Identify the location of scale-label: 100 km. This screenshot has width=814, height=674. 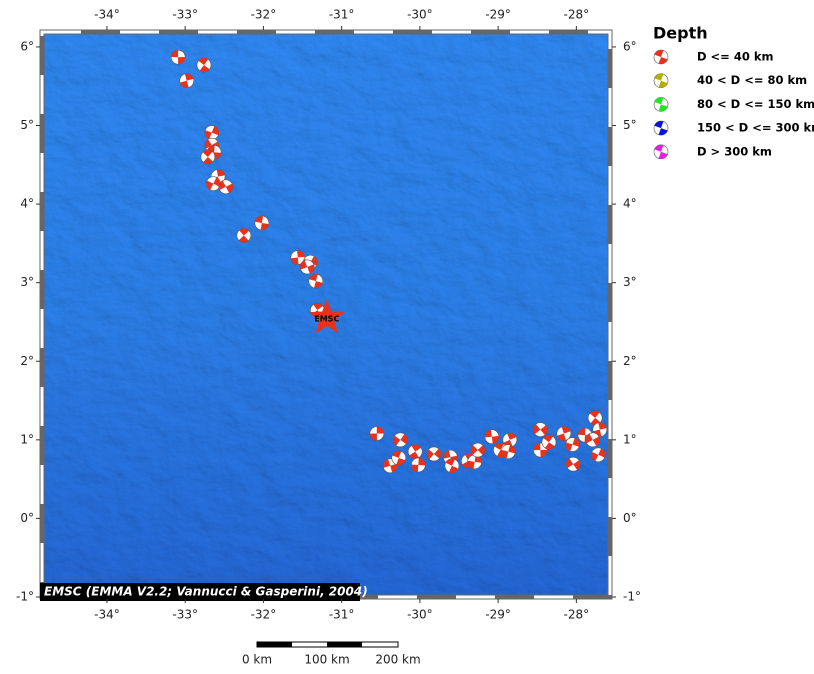
(326, 660).